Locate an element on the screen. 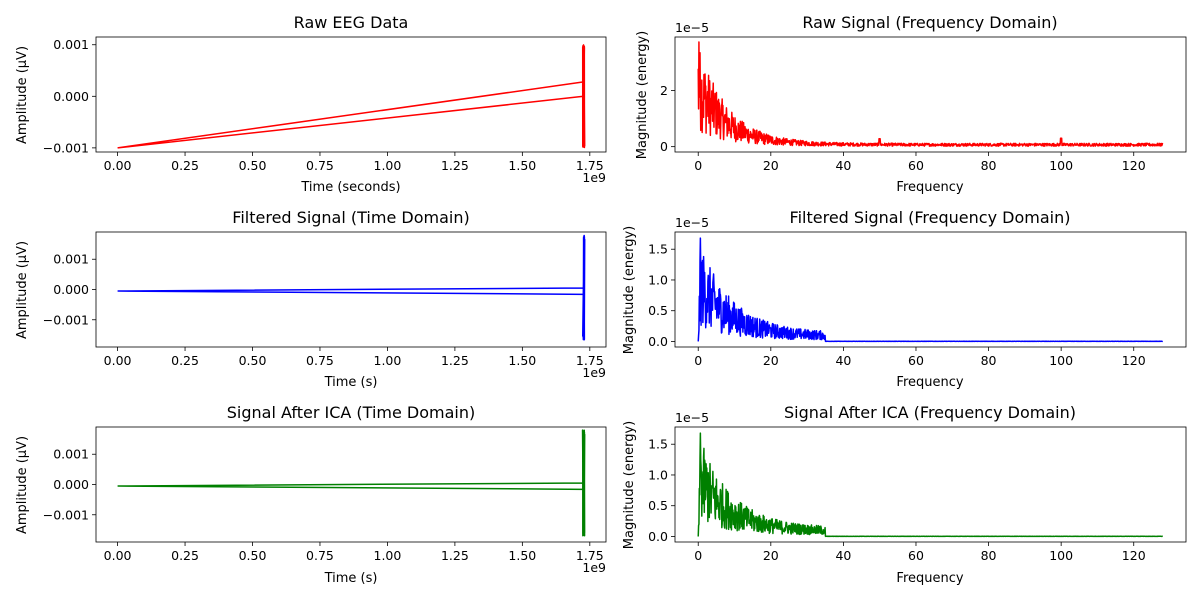  y-tick-label: 0 is located at coordinates (664, 146).